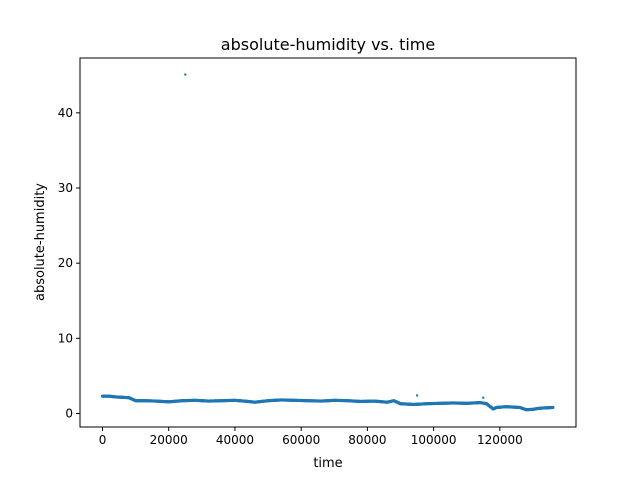  What do you see at coordinates (69, 413) in the screenshot?
I see `y-tick-label: 0` at bounding box center [69, 413].